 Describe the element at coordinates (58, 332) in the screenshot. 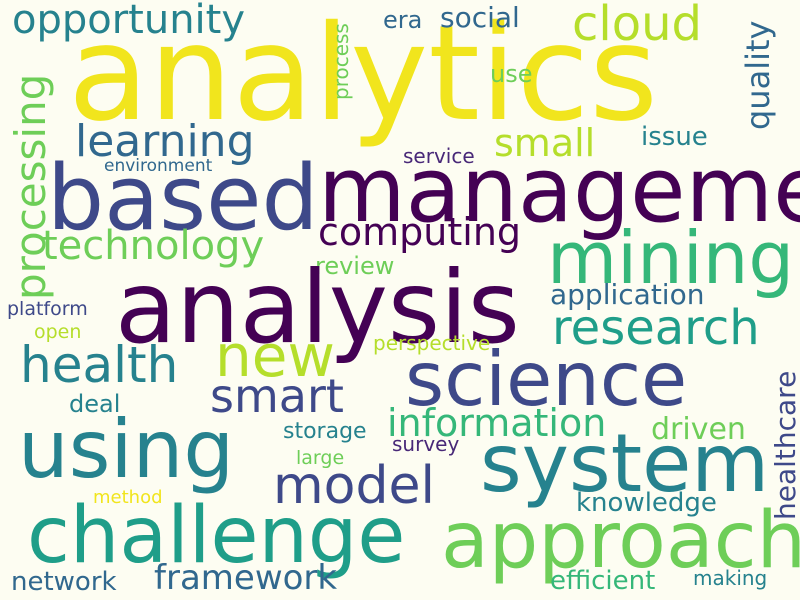

I see `word-open: open` at that location.